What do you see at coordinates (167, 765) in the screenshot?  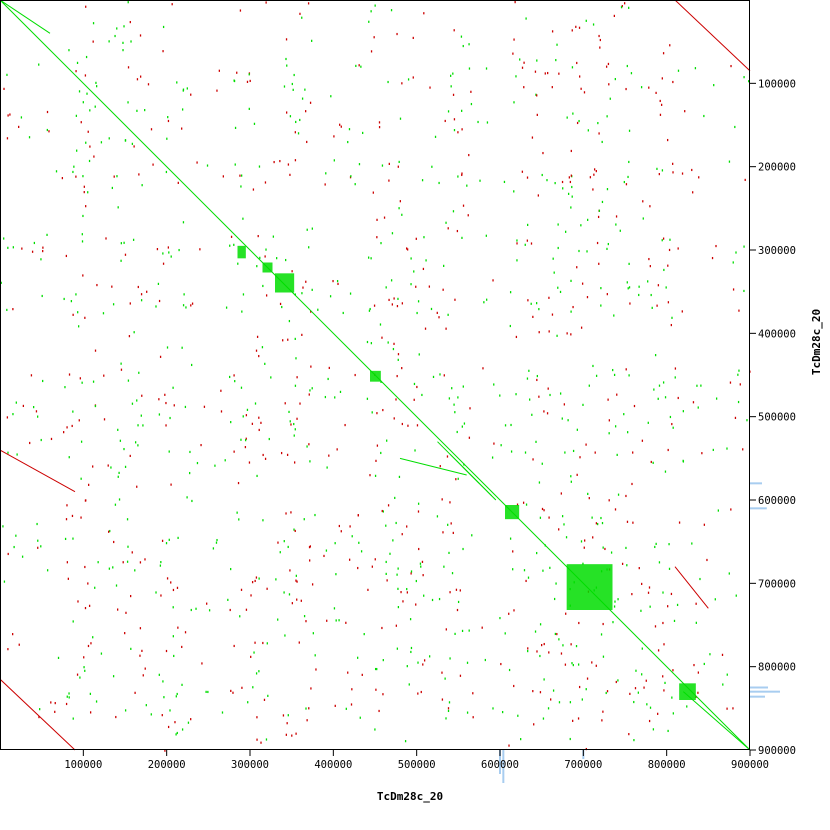 I see `x-tick-label: 200000` at bounding box center [167, 765].